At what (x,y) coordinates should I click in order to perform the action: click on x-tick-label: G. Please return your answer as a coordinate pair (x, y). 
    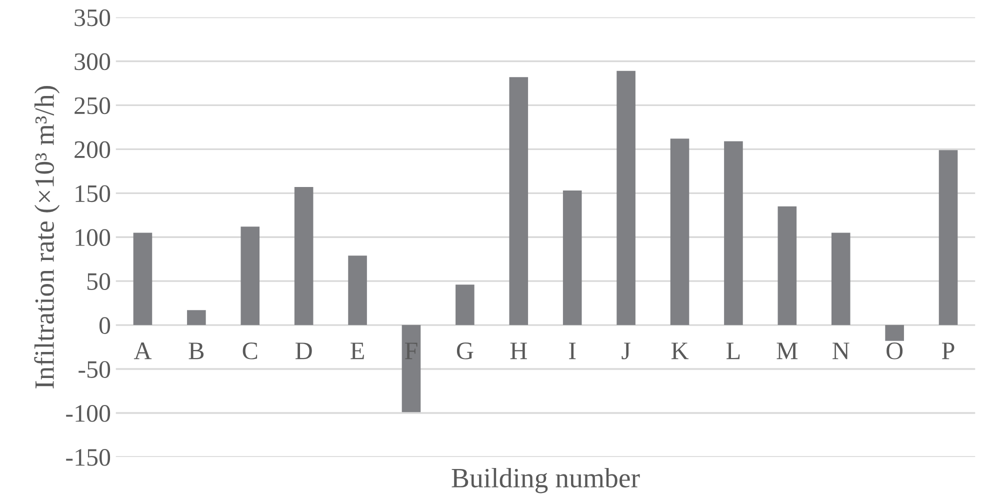
    Looking at the image, I should click on (465, 351).